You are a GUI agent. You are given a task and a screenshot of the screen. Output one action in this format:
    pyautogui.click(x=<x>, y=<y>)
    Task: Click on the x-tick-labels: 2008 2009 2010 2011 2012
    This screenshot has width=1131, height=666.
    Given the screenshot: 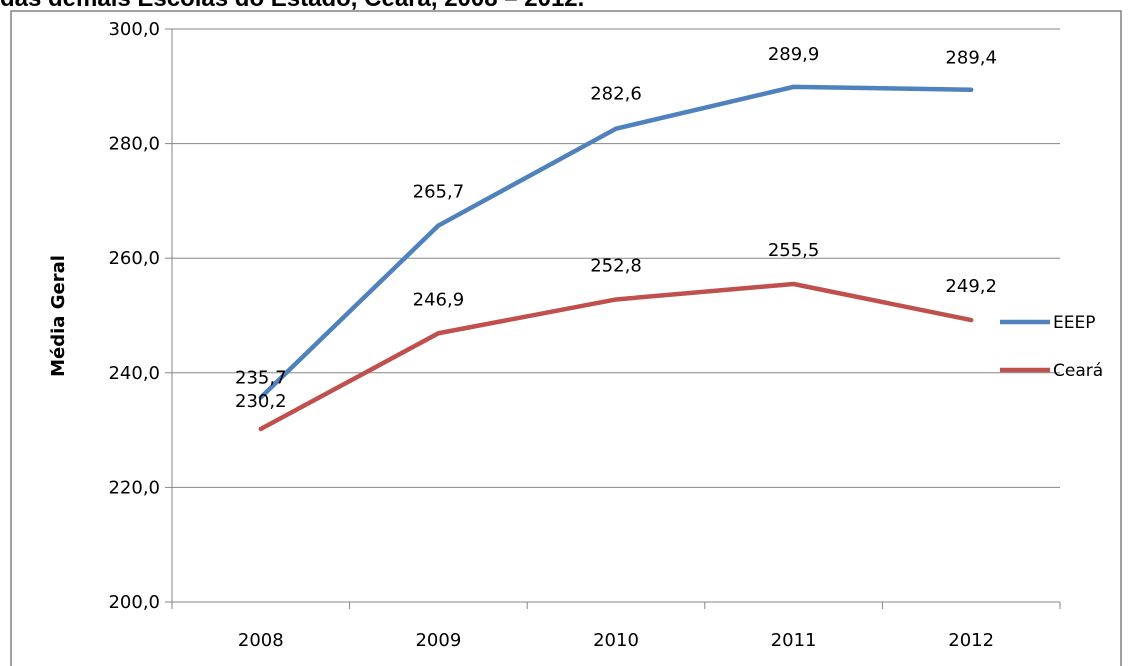 What is the action you would take?
    pyautogui.click(x=616, y=640)
    